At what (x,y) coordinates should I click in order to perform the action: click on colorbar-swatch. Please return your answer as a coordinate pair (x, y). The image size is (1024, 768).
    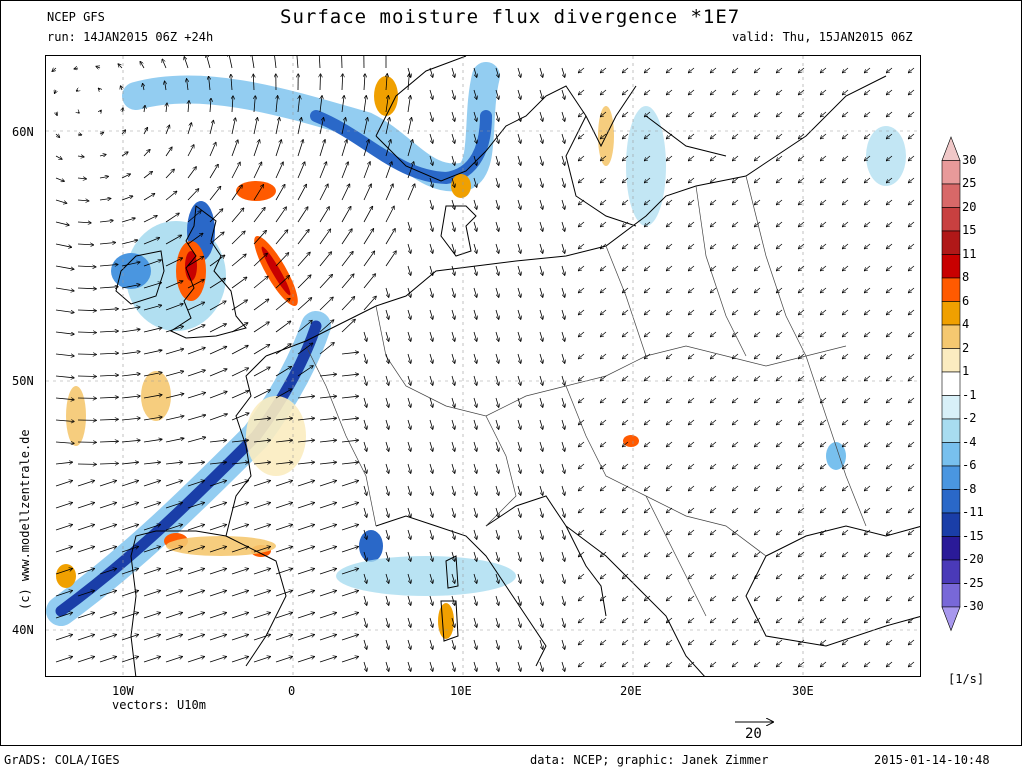
    Looking at the image, I should click on (951, 477).